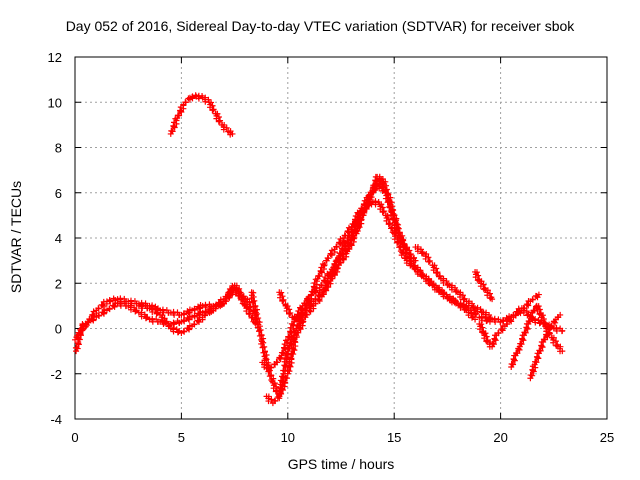  What do you see at coordinates (341, 464) in the screenshot?
I see `x-axis-label: GPS time / hours` at bounding box center [341, 464].